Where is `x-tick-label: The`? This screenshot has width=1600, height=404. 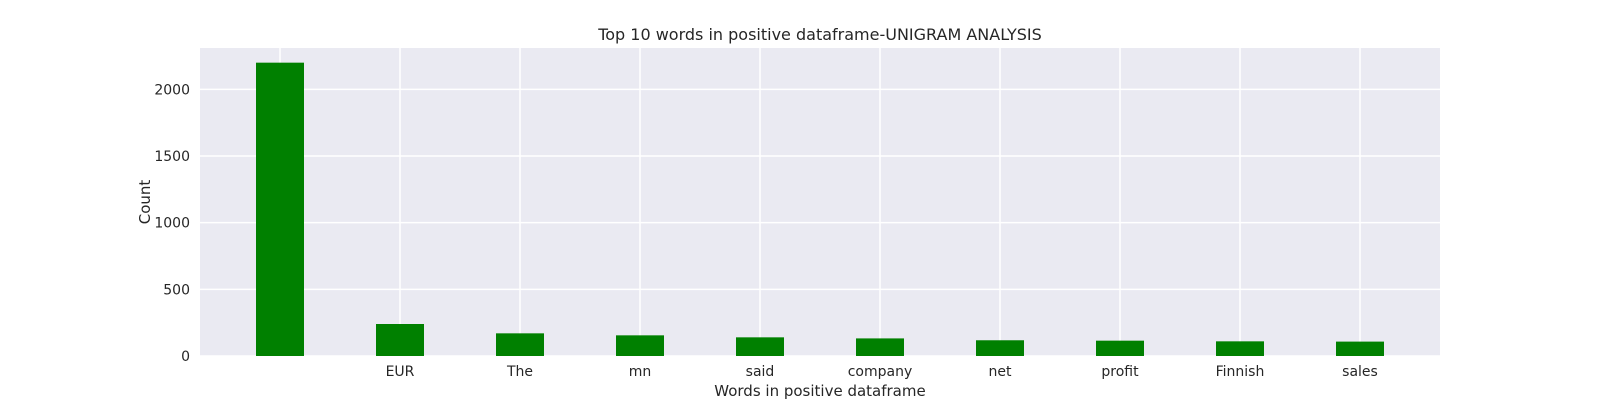 x-tick-label: The is located at coordinates (519, 372).